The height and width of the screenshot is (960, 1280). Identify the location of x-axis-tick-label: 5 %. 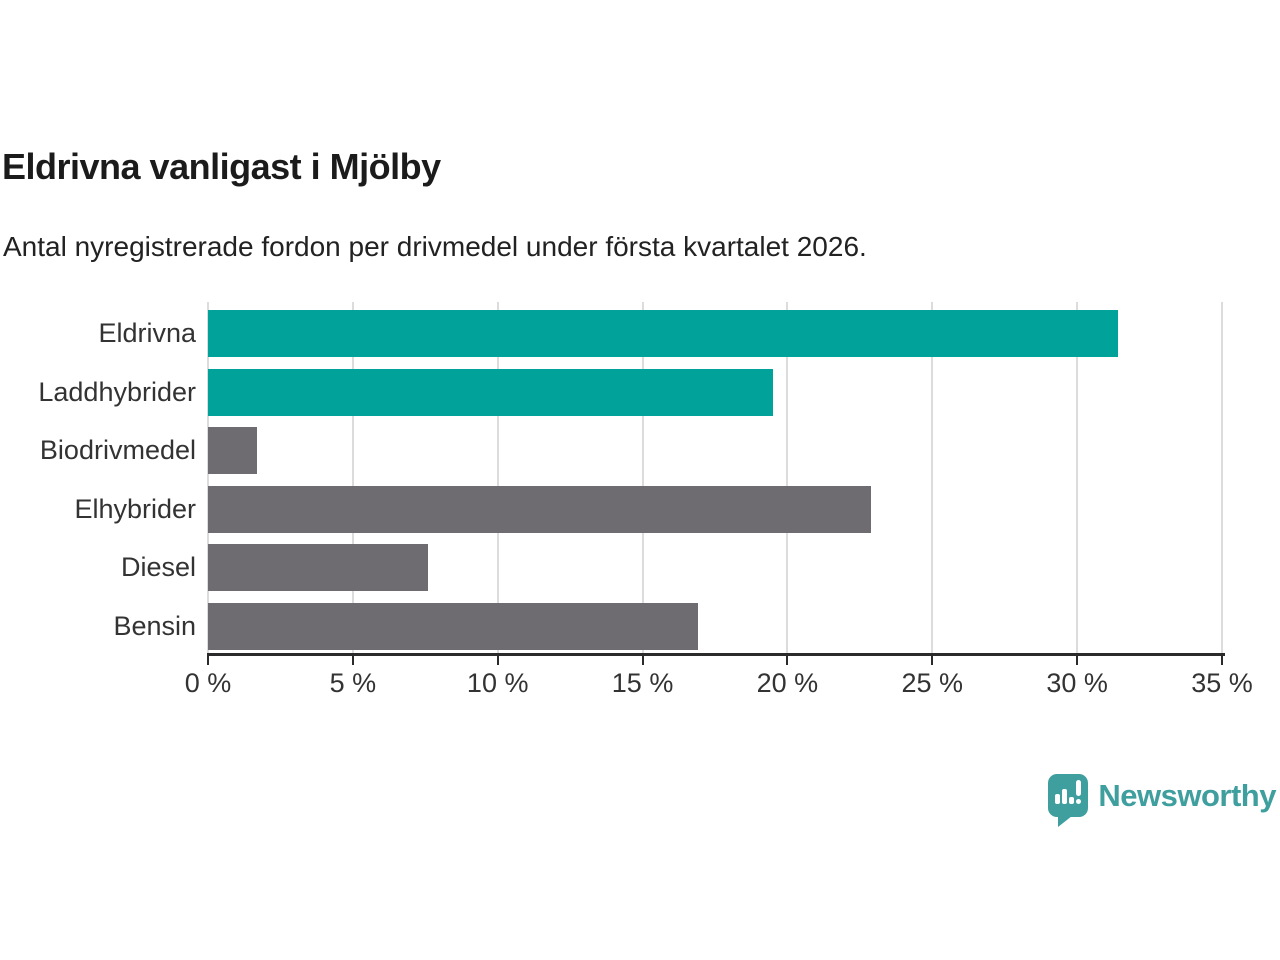
(353, 683).